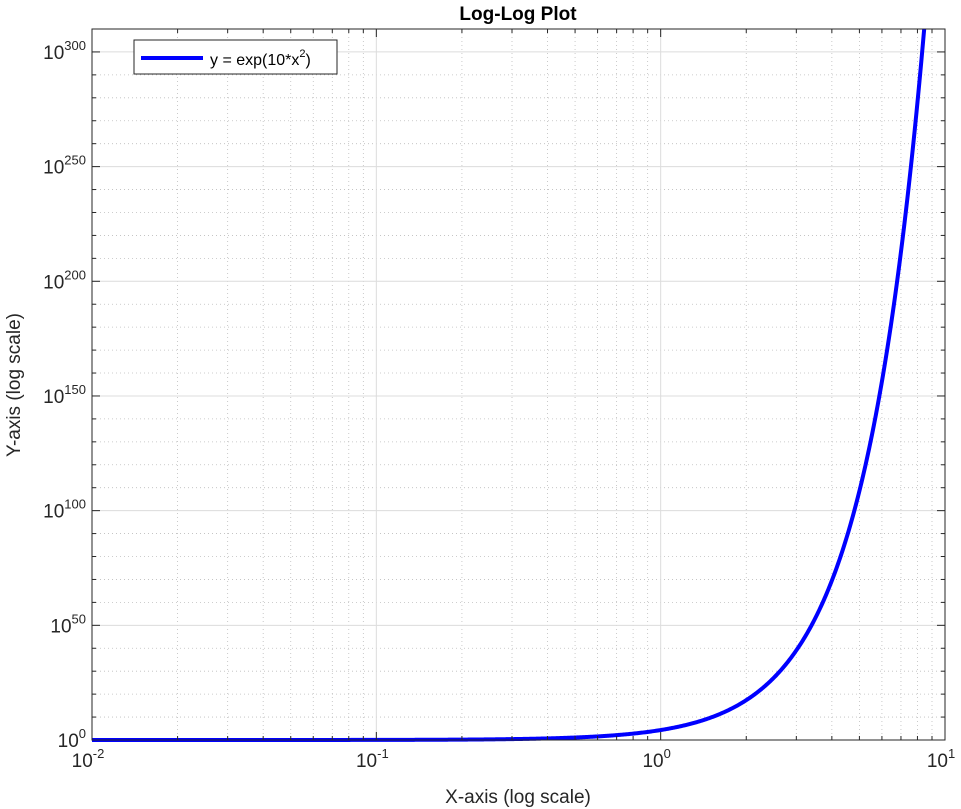  What do you see at coordinates (667, 753) in the screenshot?
I see `x-tick-label-exp: 0` at bounding box center [667, 753].